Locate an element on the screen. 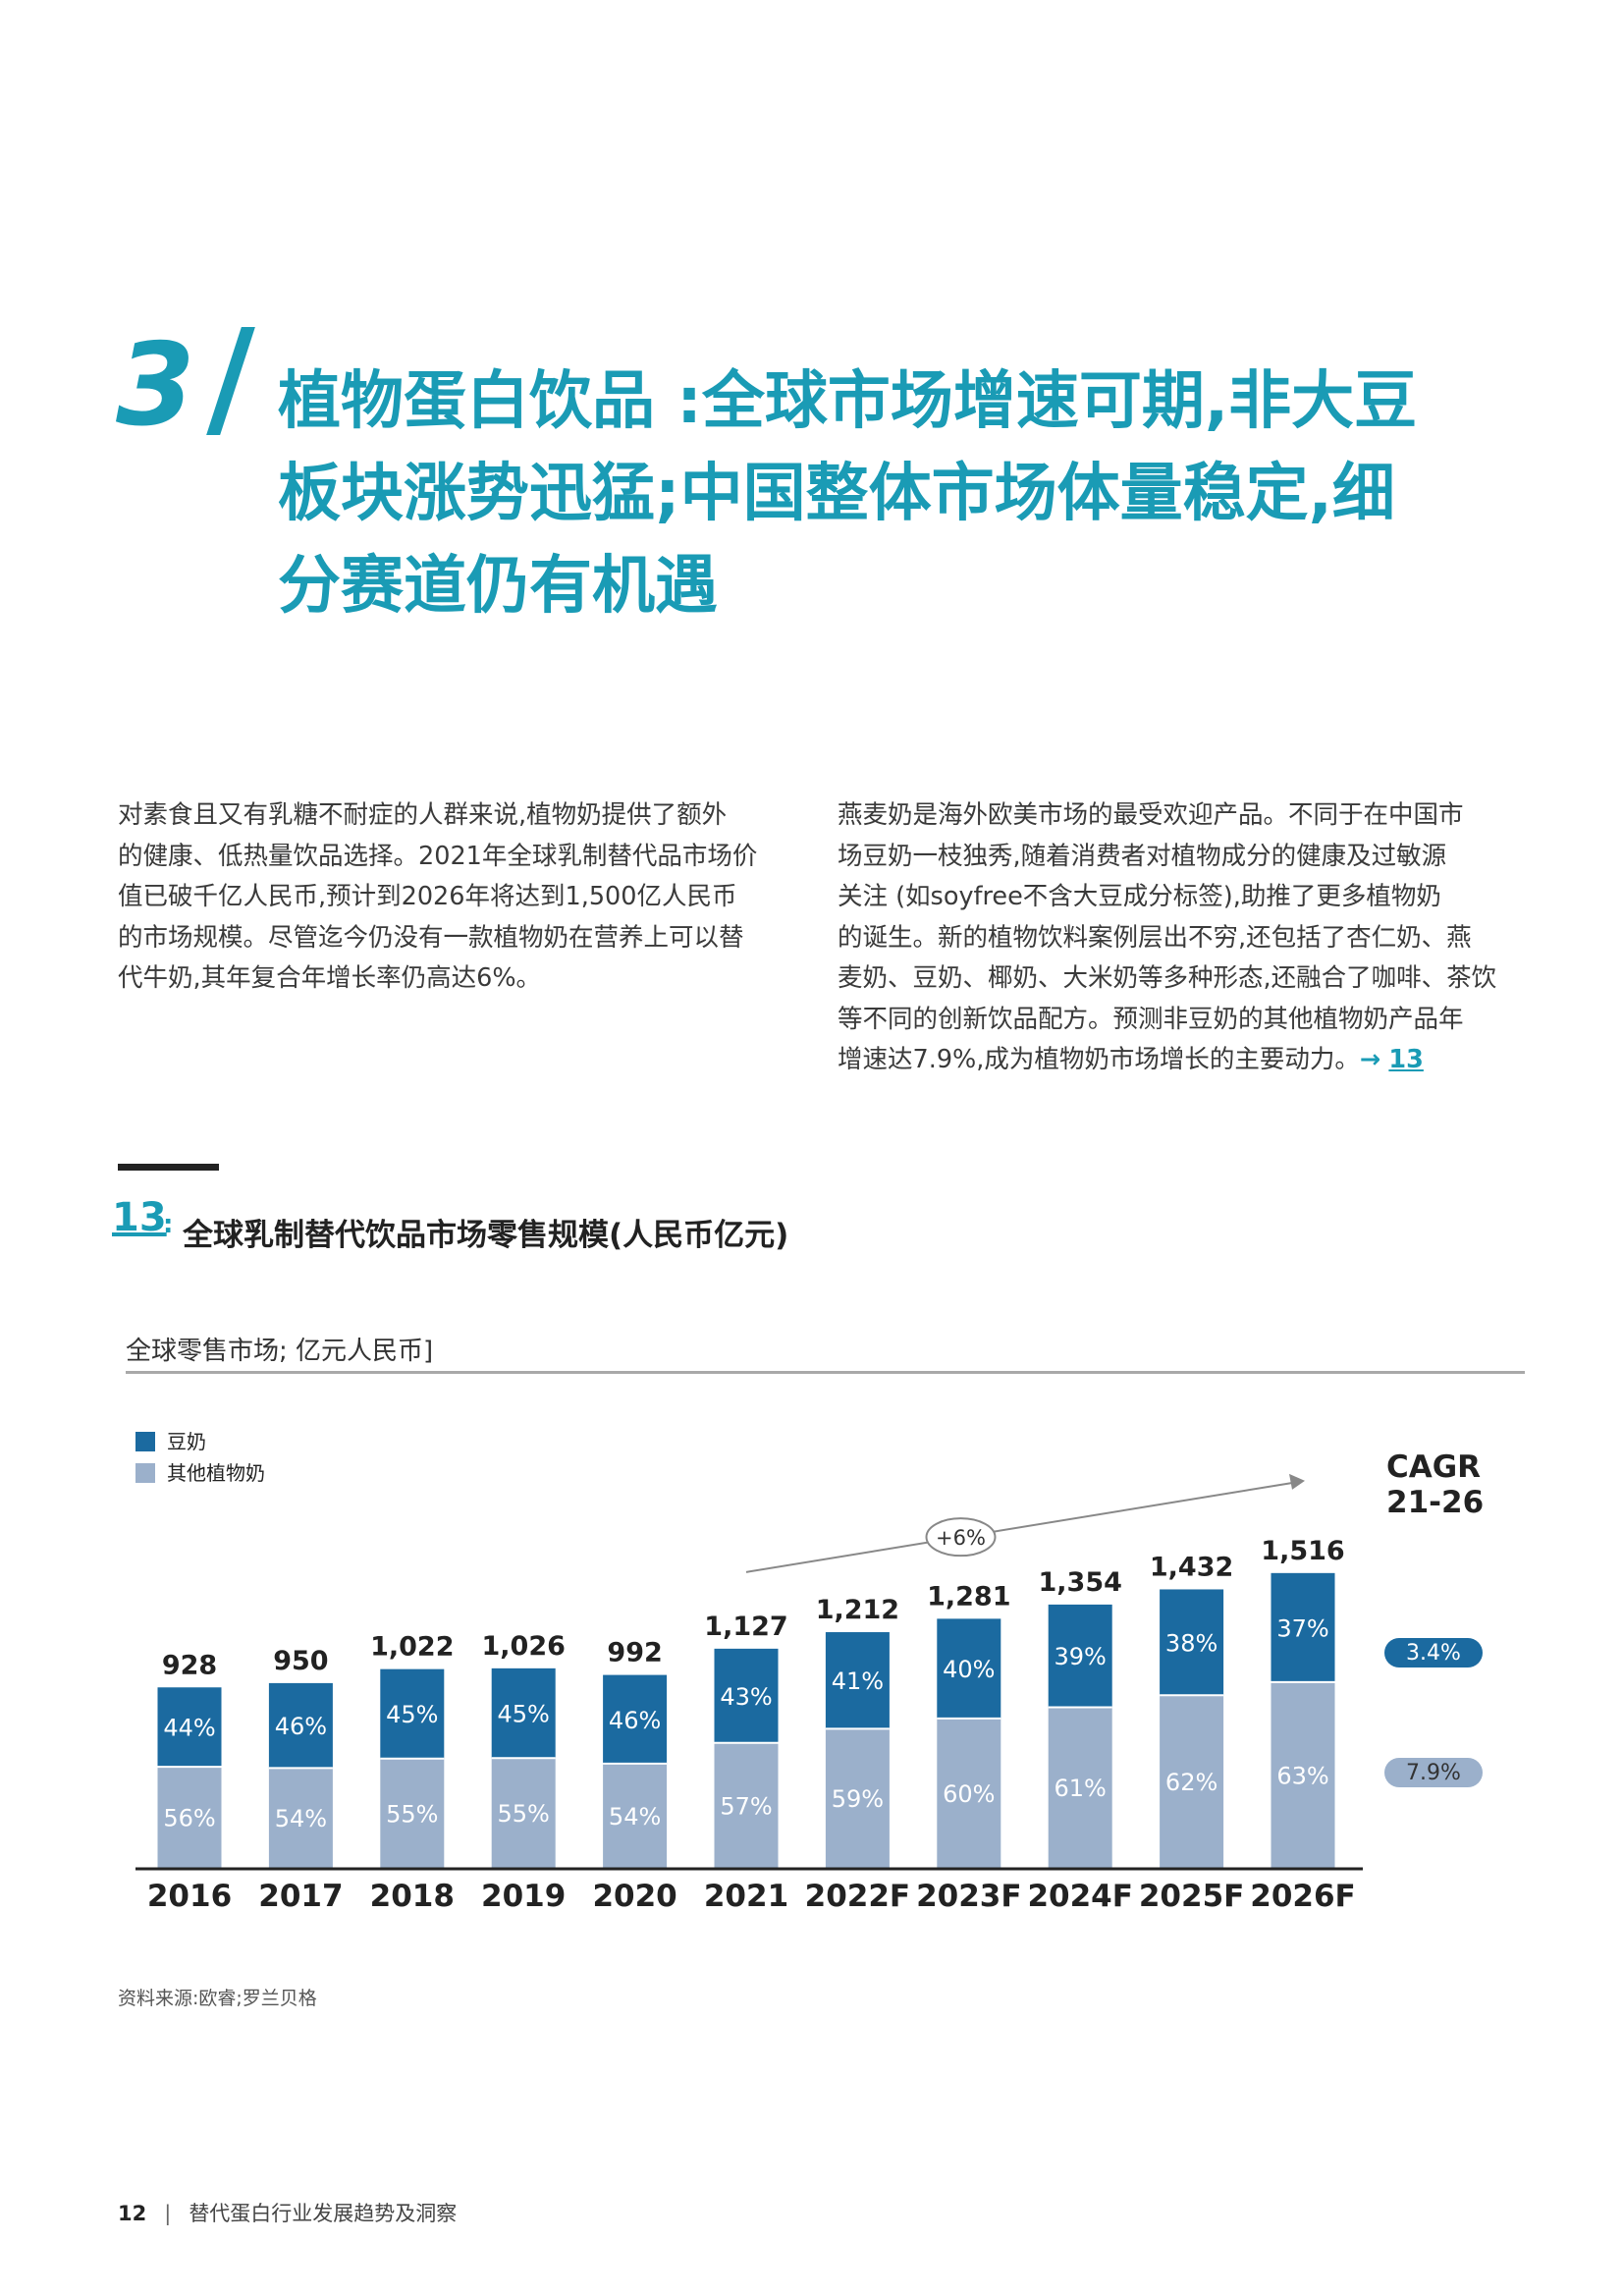 The image size is (1623, 2296). x-tick-label: 2019 is located at coordinates (524, 1896).